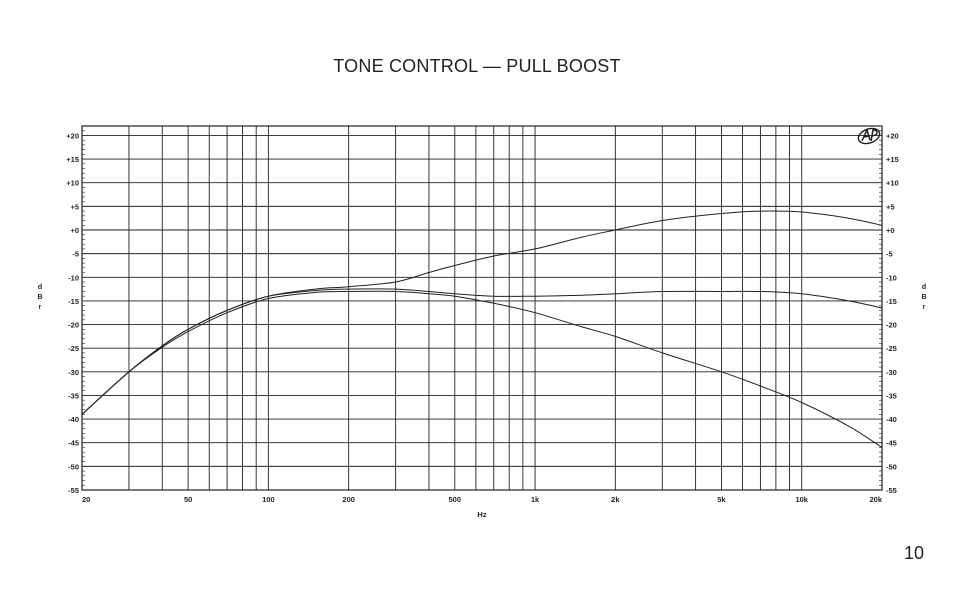  Describe the element at coordinates (913, 553) in the screenshot. I see `page-number: 10` at that location.